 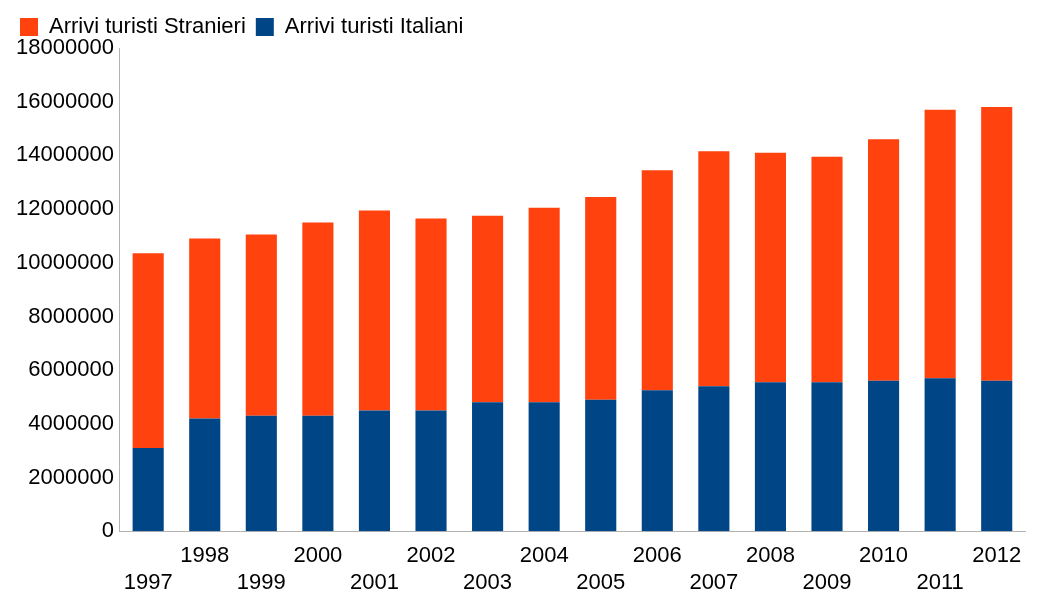 I want to click on x-tick-label: 2005, so click(x=601, y=581).